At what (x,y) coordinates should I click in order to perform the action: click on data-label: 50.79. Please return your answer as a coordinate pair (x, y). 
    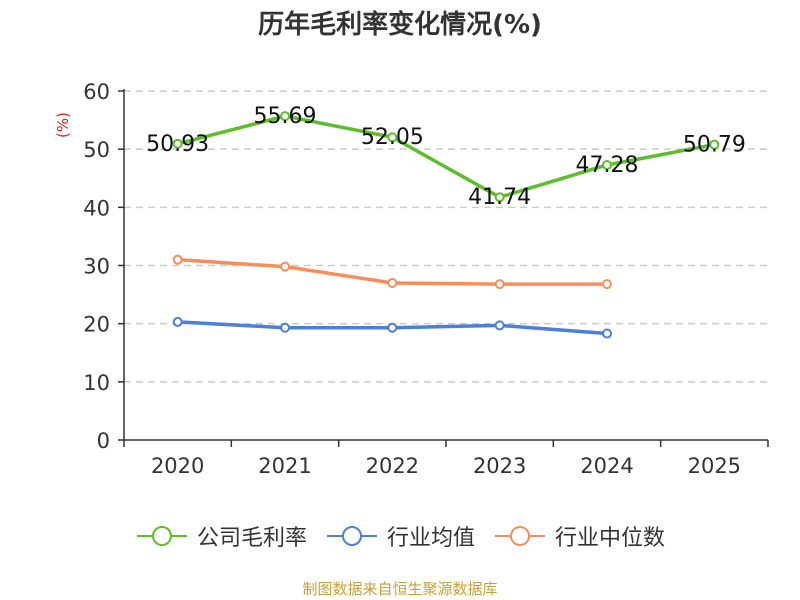
    Looking at the image, I should click on (714, 145).